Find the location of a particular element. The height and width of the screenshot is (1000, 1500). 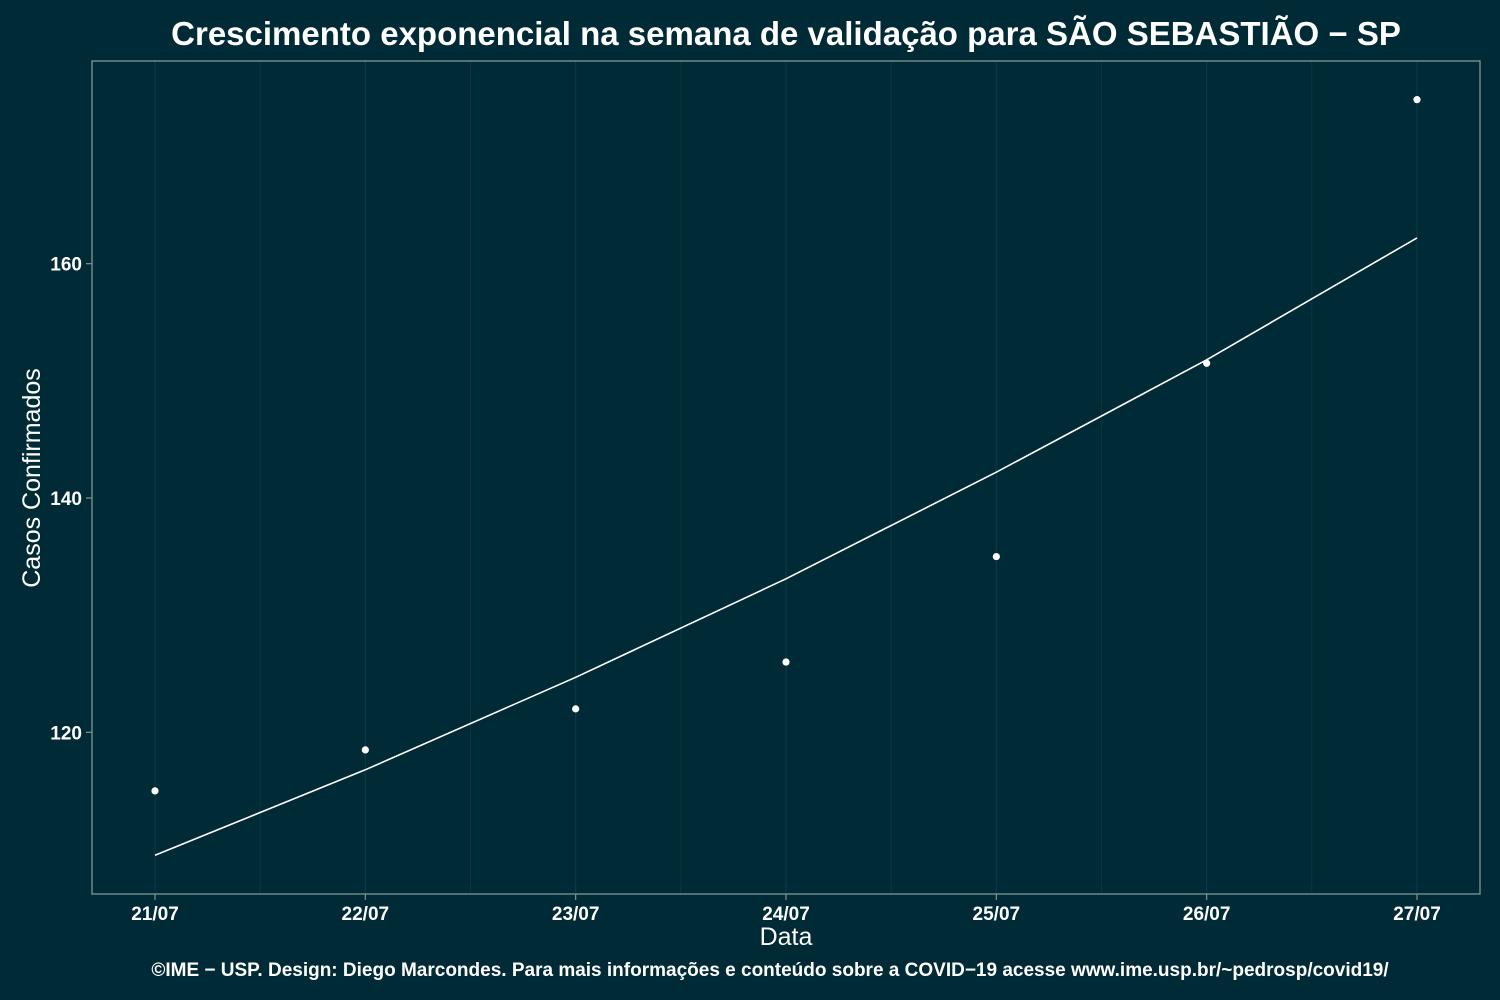

x-tick-label: 22/07 is located at coordinates (366, 914).